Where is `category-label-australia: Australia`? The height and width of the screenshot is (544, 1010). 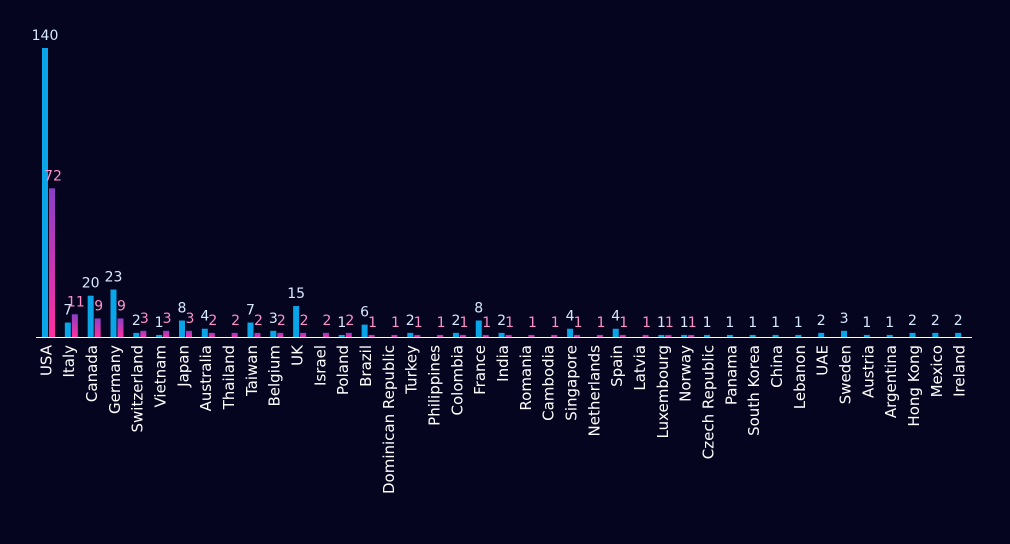
category-label-australia: Australia is located at coordinates (206, 378).